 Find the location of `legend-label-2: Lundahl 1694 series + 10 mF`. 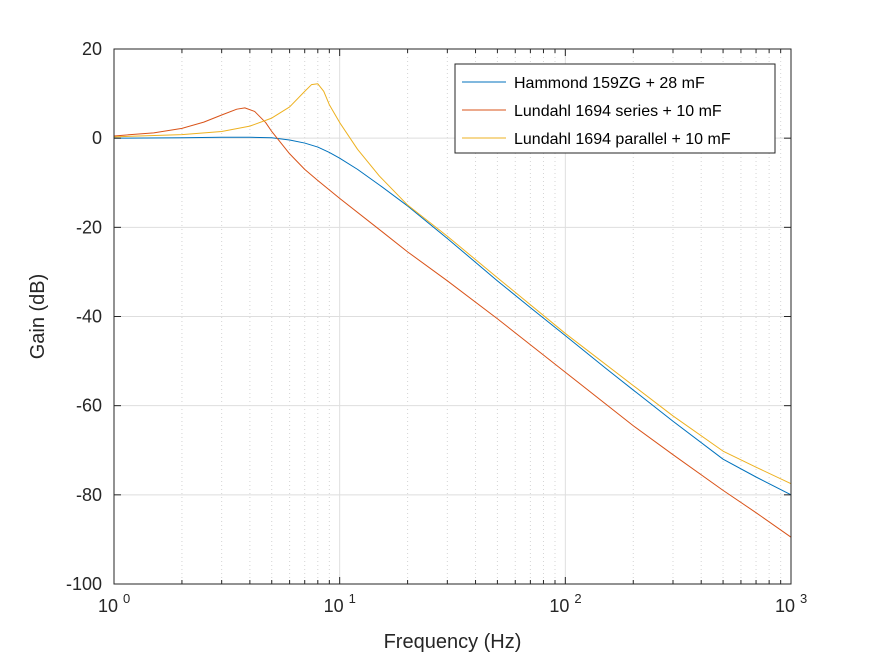

legend-label-2: Lundahl 1694 series + 10 mF is located at coordinates (618, 111).